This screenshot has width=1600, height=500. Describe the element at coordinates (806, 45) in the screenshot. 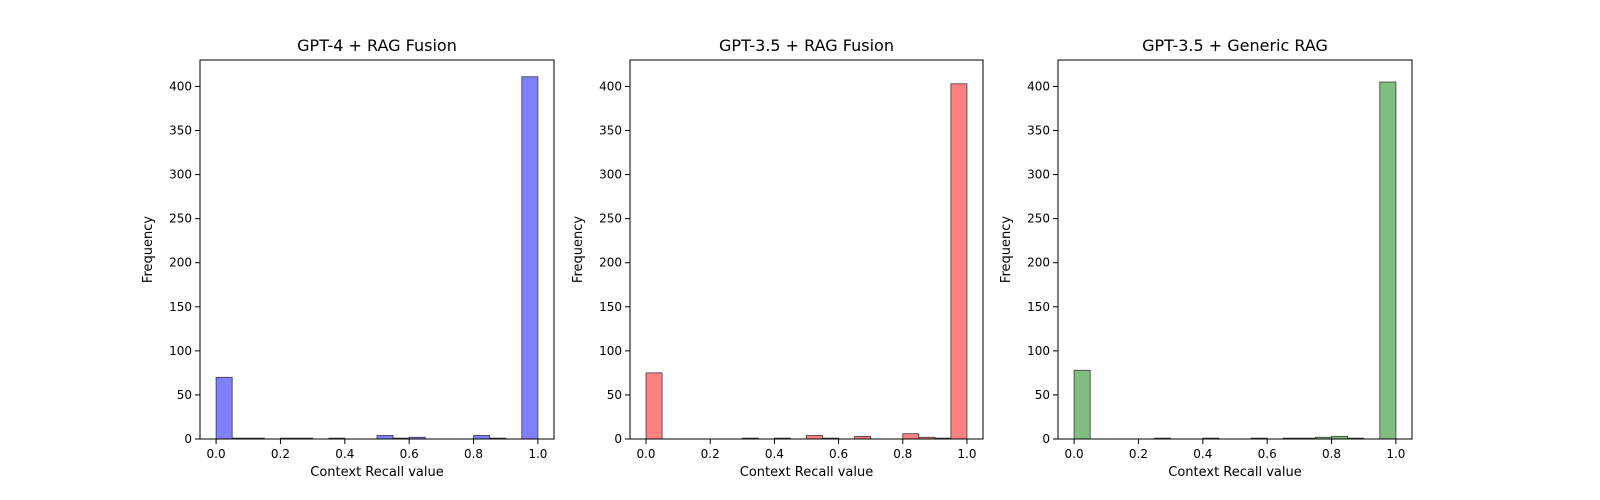

I see `chart-title: GPT-3.5 + RAG Fusion` at that location.